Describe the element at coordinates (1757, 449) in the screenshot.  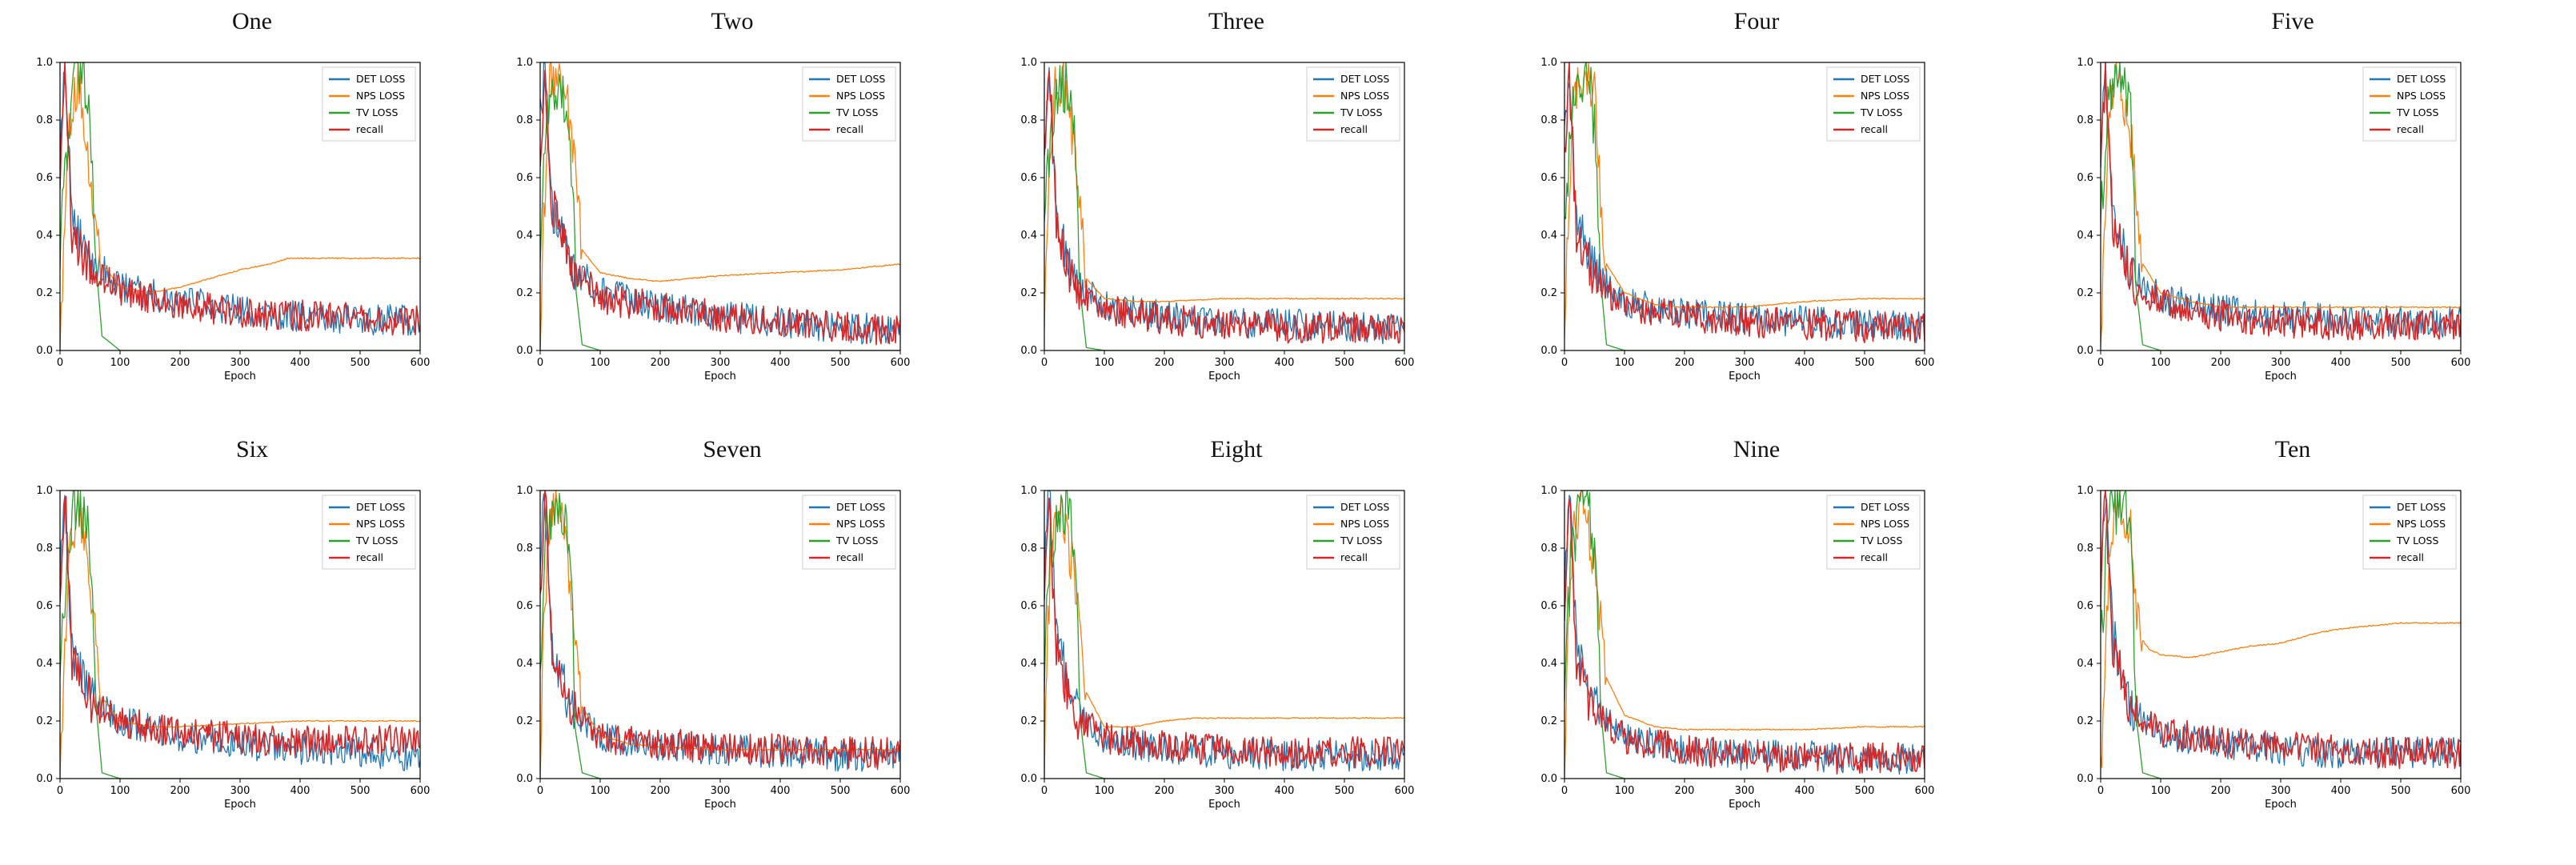
I see `chart-title: Nine` at that location.